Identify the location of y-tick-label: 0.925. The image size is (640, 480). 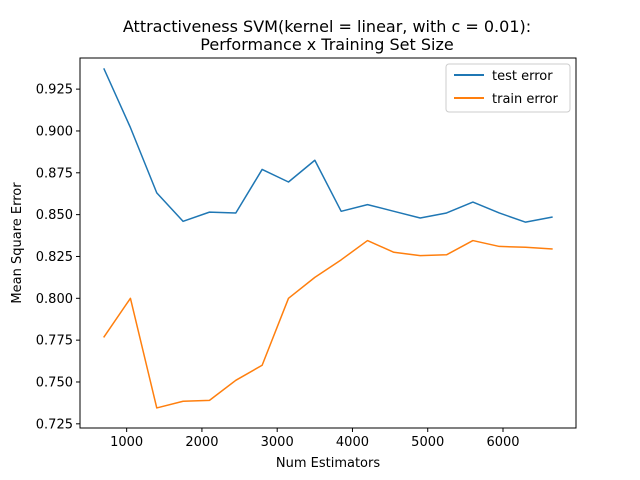
(54, 90).